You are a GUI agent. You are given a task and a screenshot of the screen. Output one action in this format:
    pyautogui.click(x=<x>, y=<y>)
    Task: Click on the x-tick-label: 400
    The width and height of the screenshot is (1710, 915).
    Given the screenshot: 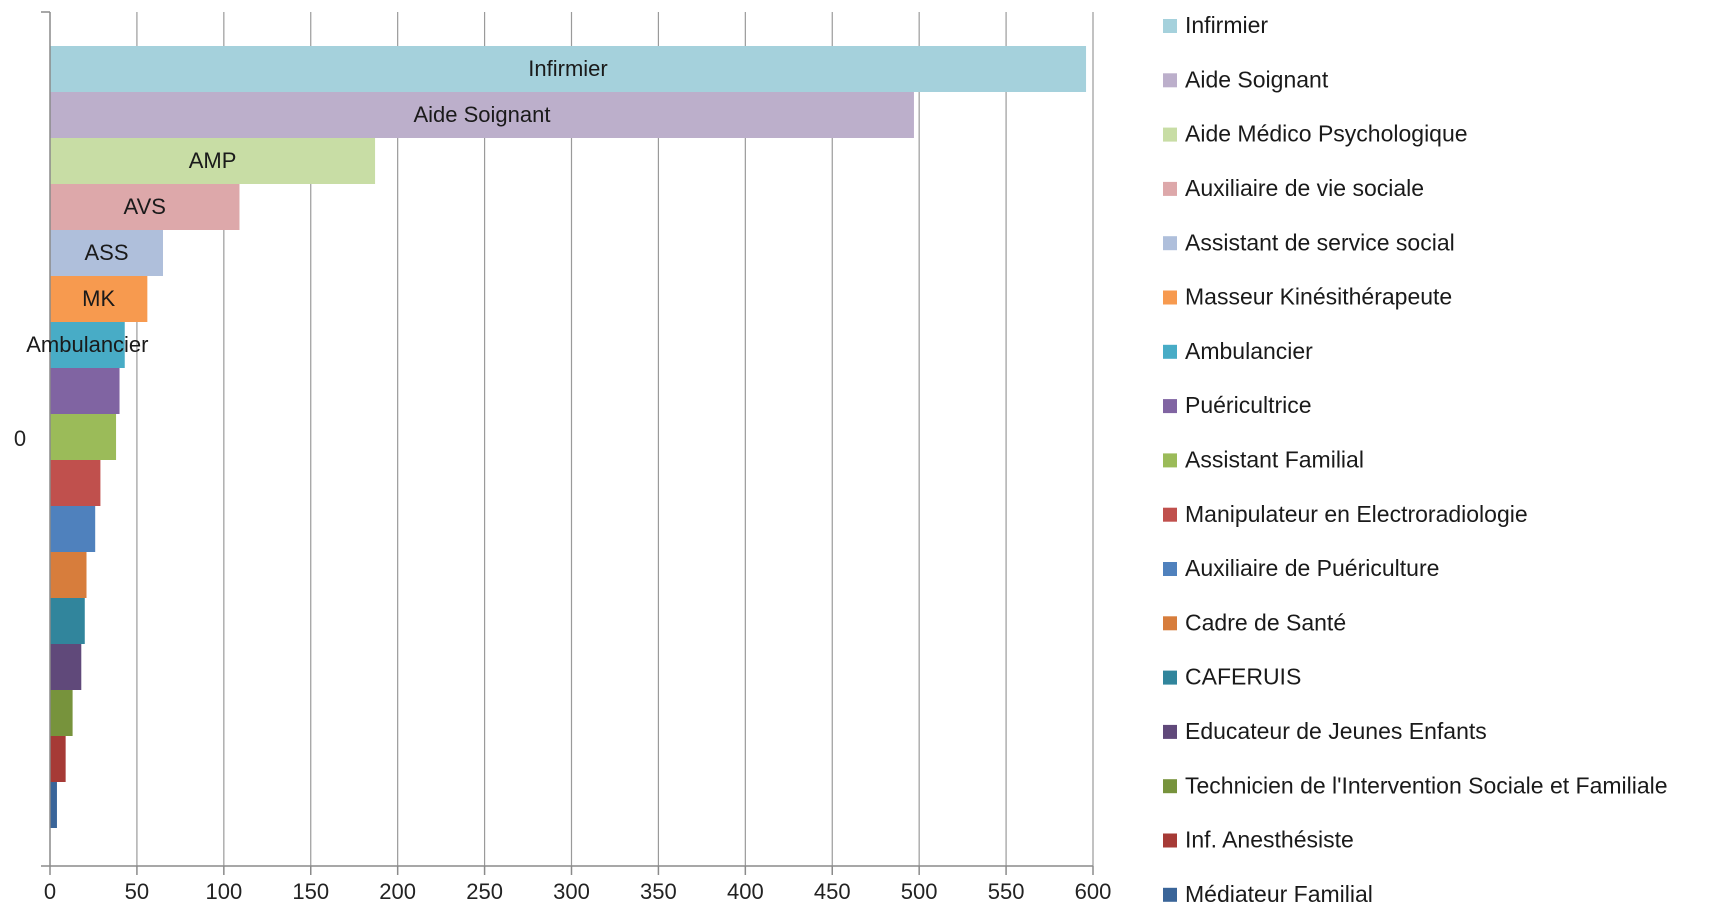 What is the action you would take?
    pyautogui.click(x=745, y=891)
    